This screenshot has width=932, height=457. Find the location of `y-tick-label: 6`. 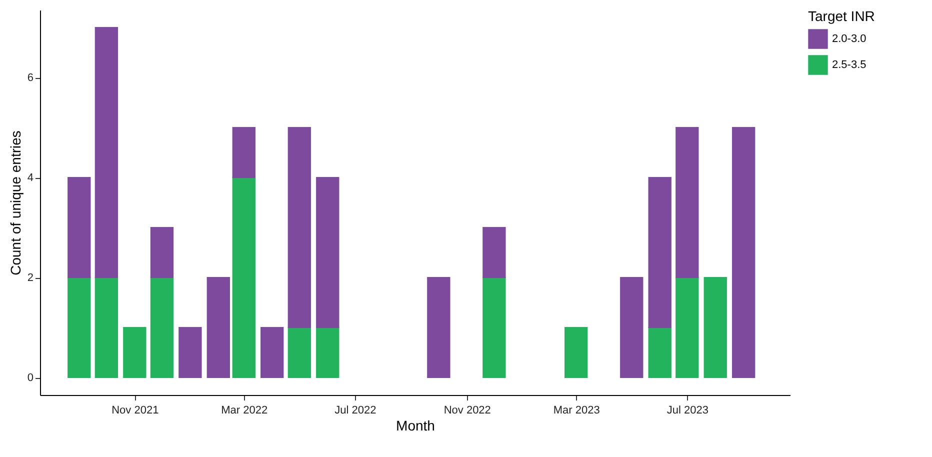

y-tick-label: 6 is located at coordinates (30, 78).